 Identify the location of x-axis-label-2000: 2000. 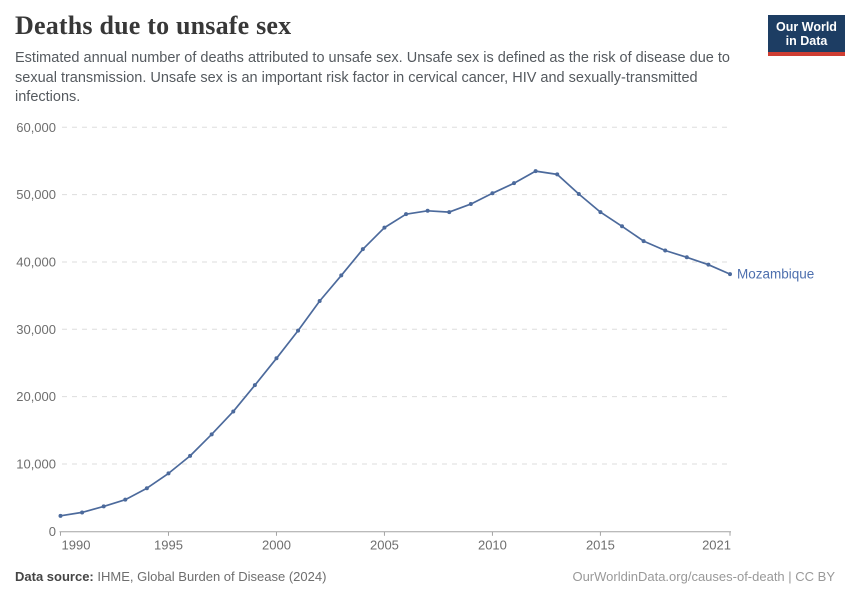
(276, 545).